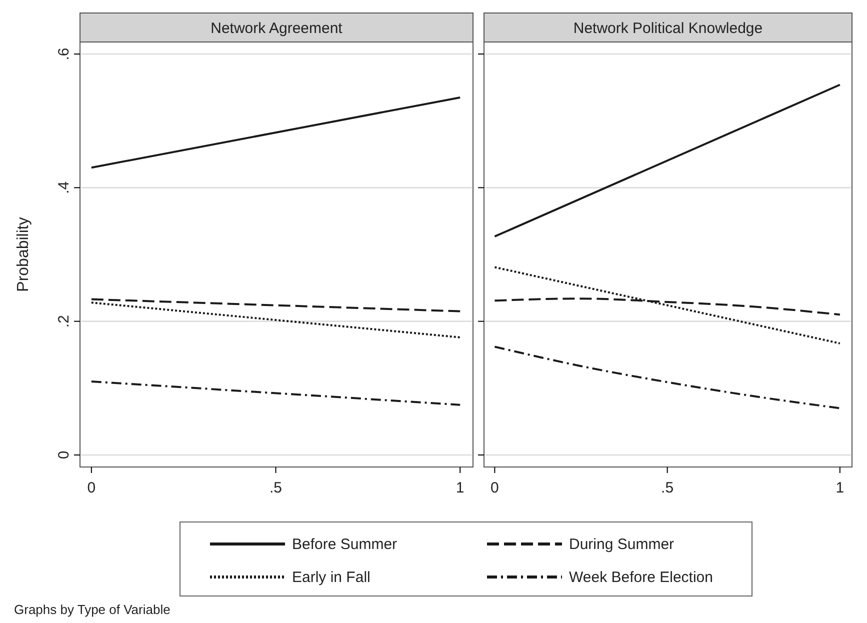 Image resolution: width=867 pixels, height=623 pixels. What do you see at coordinates (92, 609) in the screenshot?
I see `text: Graphs by Type of Variable` at bounding box center [92, 609].